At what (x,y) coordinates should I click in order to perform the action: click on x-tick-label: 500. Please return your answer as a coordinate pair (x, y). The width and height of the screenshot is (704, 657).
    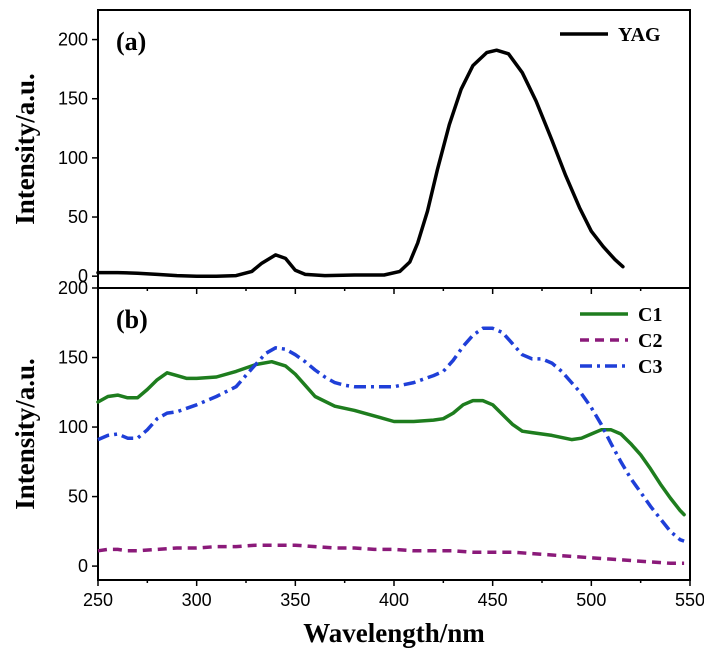
    Looking at the image, I should click on (591, 600).